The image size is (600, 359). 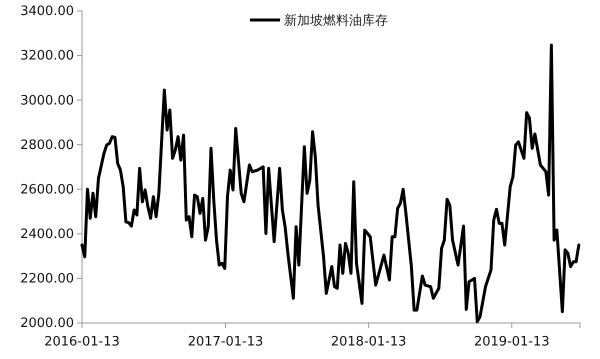 I want to click on y-tick-label: 2400.00, so click(x=47, y=234).